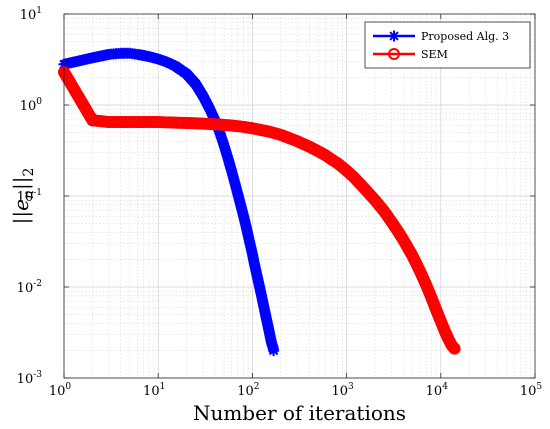 The image size is (550, 429). I want to click on y-tick-label: 10⁻¹, so click(29, 196).